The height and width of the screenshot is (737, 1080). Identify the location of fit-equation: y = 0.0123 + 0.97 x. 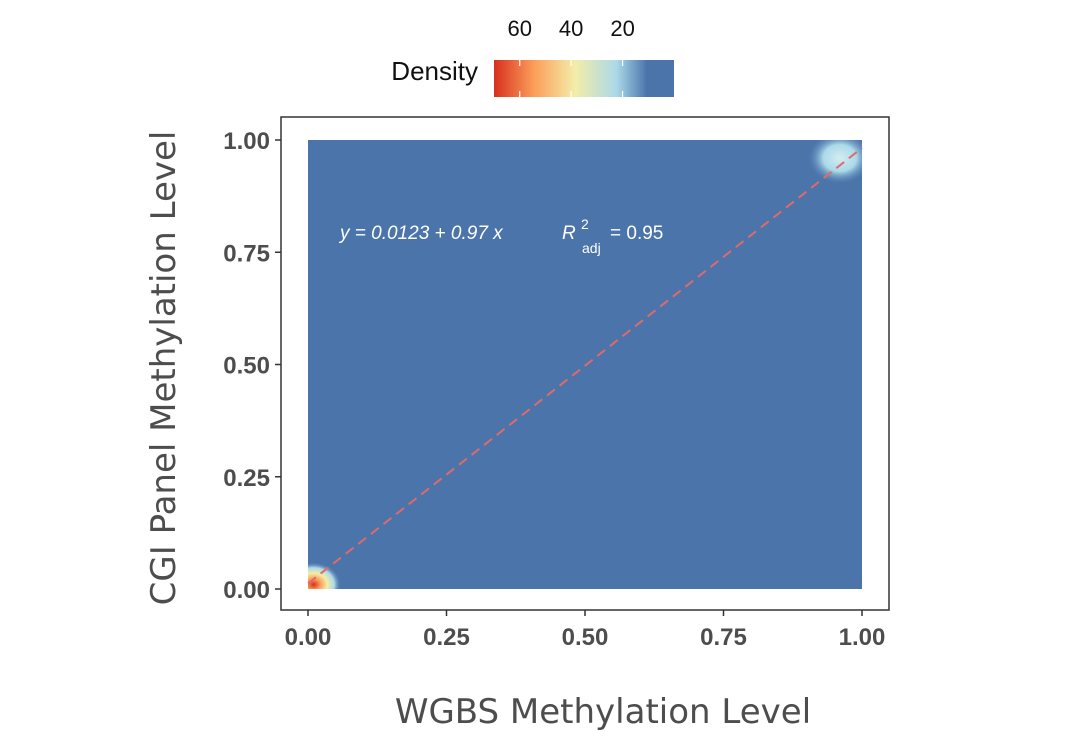
(421, 233).